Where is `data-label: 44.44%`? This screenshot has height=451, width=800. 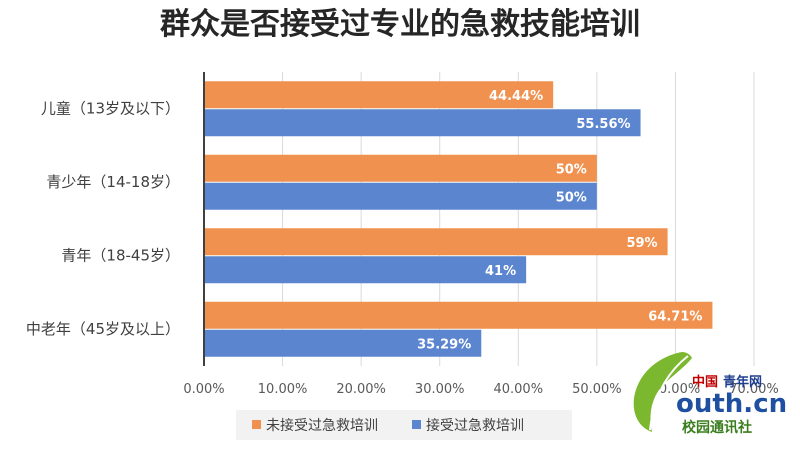
data-label: 44.44% is located at coordinates (516, 96).